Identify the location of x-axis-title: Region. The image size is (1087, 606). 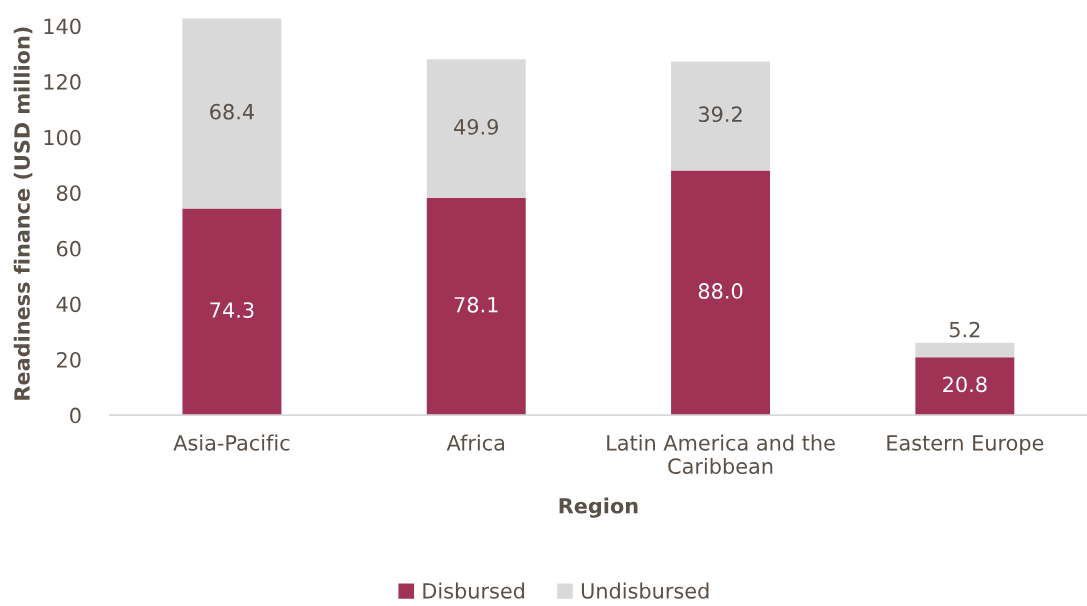
(598, 507).